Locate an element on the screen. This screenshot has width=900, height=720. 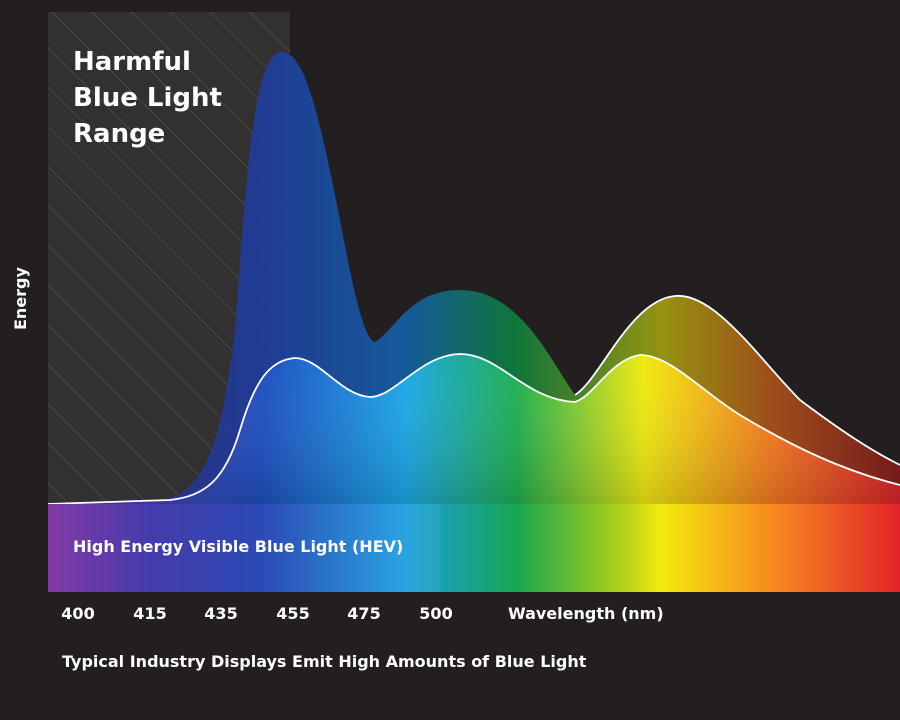
x-tick-400: 400 is located at coordinates (78, 613).